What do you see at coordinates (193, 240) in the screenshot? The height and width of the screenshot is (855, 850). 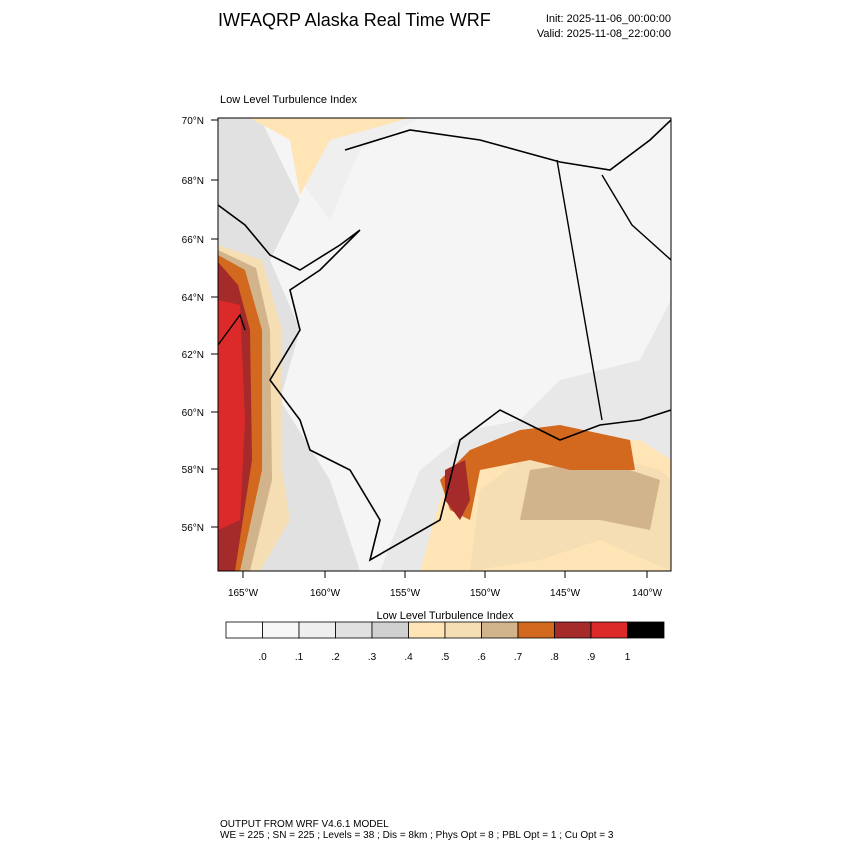 I see `lat-label: 66°N` at bounding box center [193, 240].